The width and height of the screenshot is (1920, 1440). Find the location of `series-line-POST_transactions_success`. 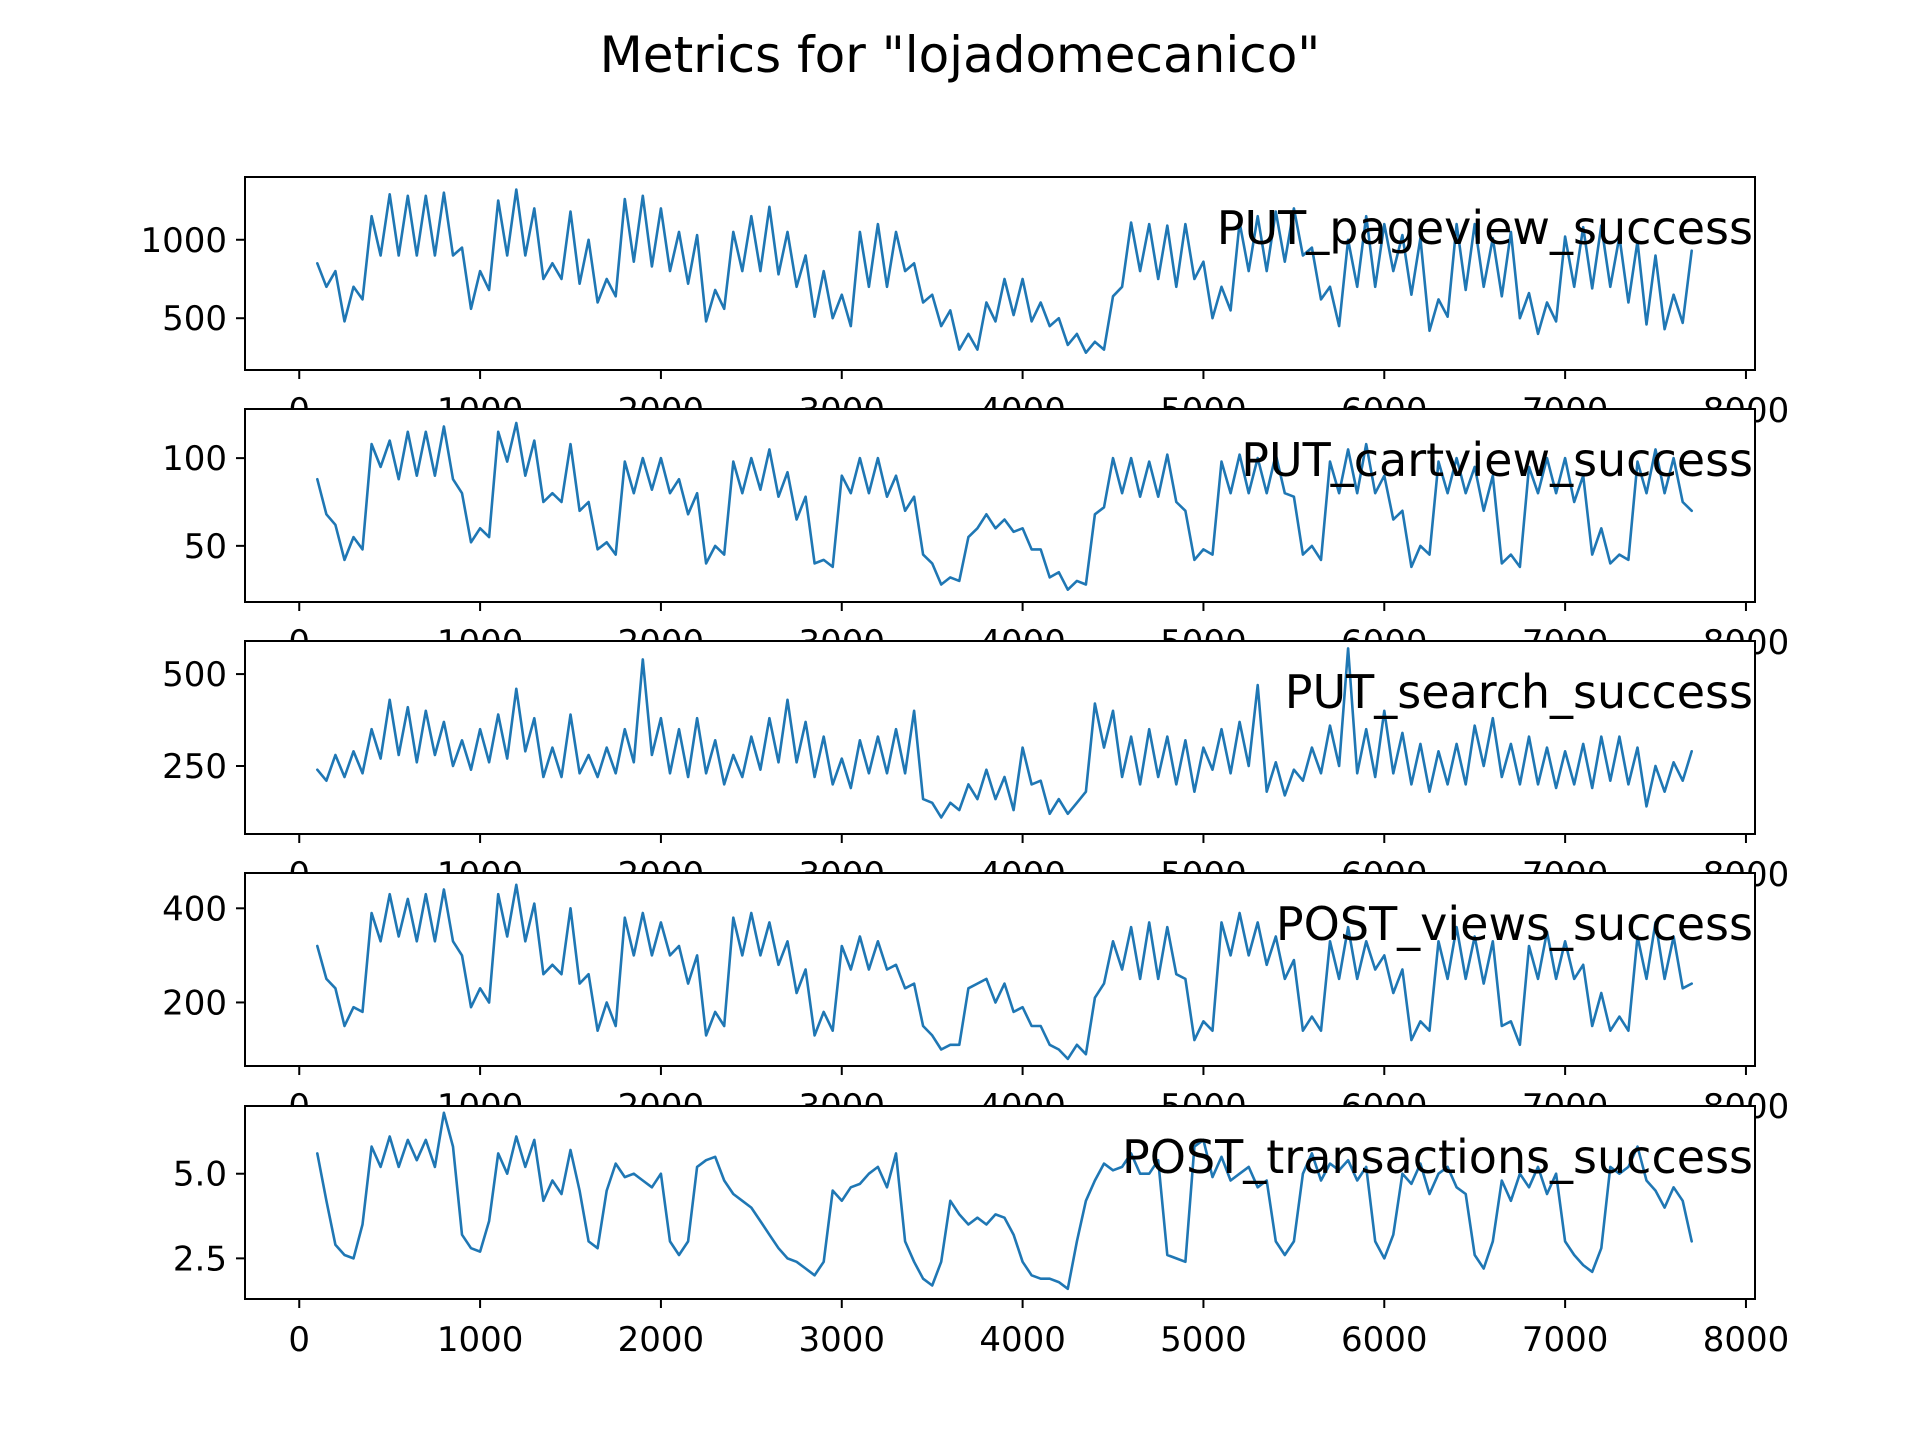

series-line-POST_transactions_success is located at coordinates (1004, 1201).